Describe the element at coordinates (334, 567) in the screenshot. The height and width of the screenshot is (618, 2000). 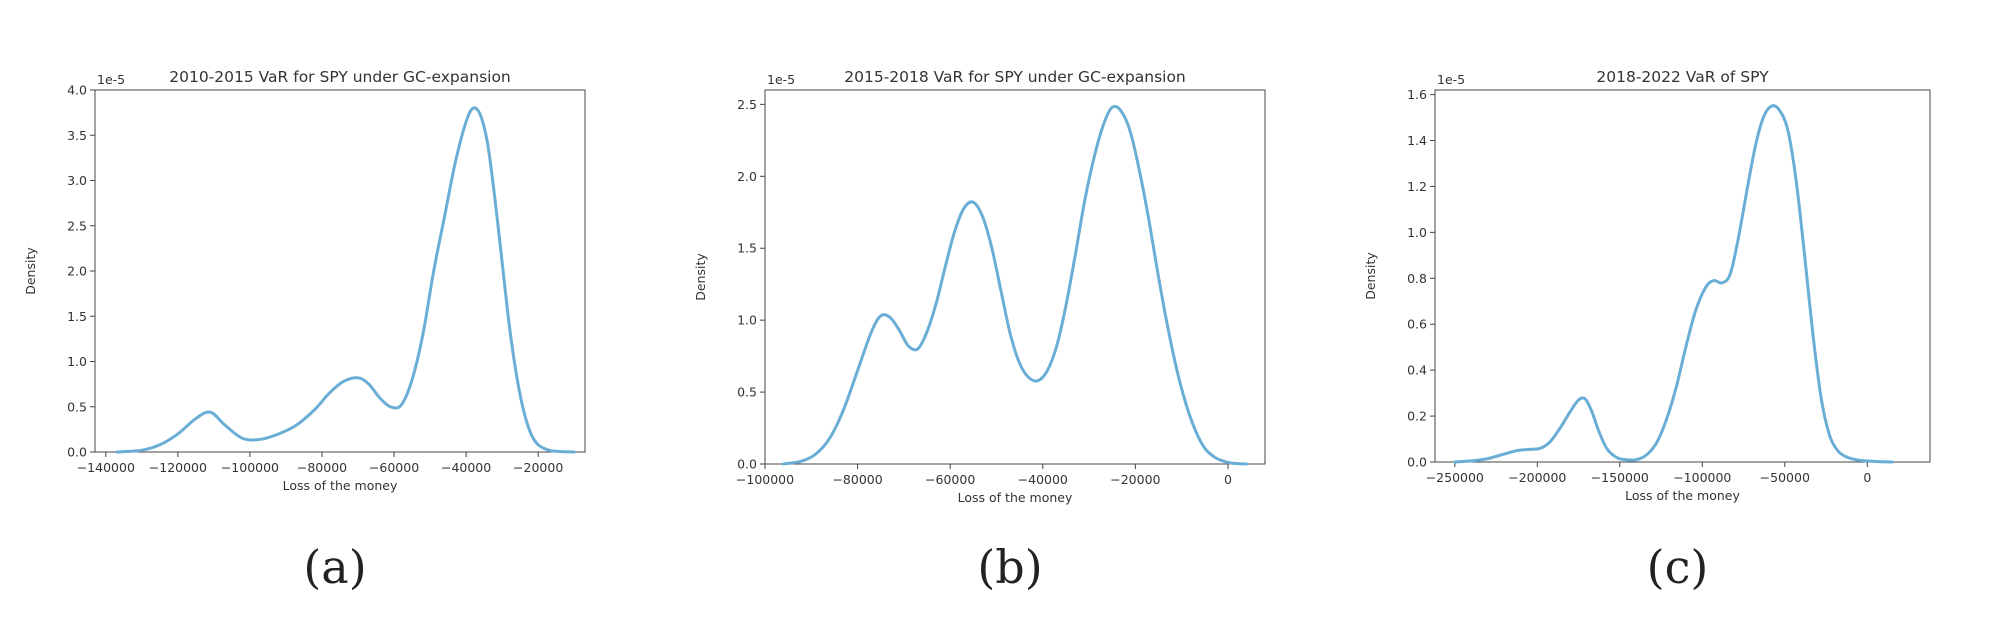
I see `panel-caption: (a)` at that location.